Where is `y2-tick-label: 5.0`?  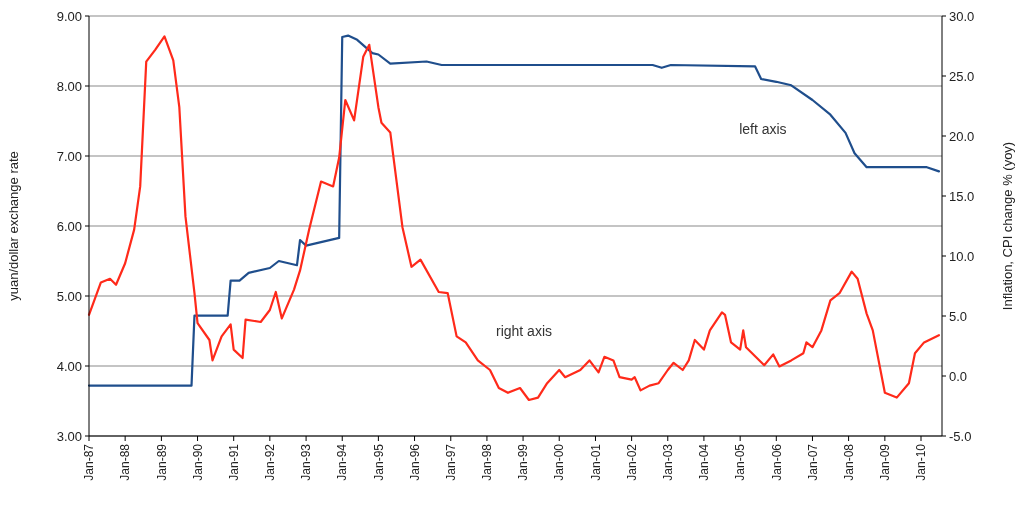
y2-tick-label: 5.0 is located at coordinates (958, 316).